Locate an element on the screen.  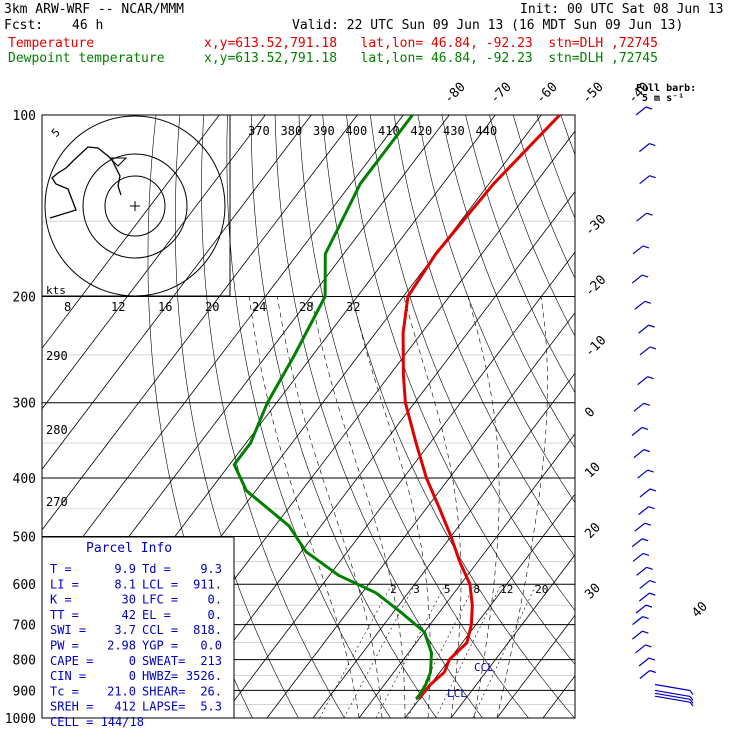
pressure-tick-label: 100 is located at coordinates (24, 116).